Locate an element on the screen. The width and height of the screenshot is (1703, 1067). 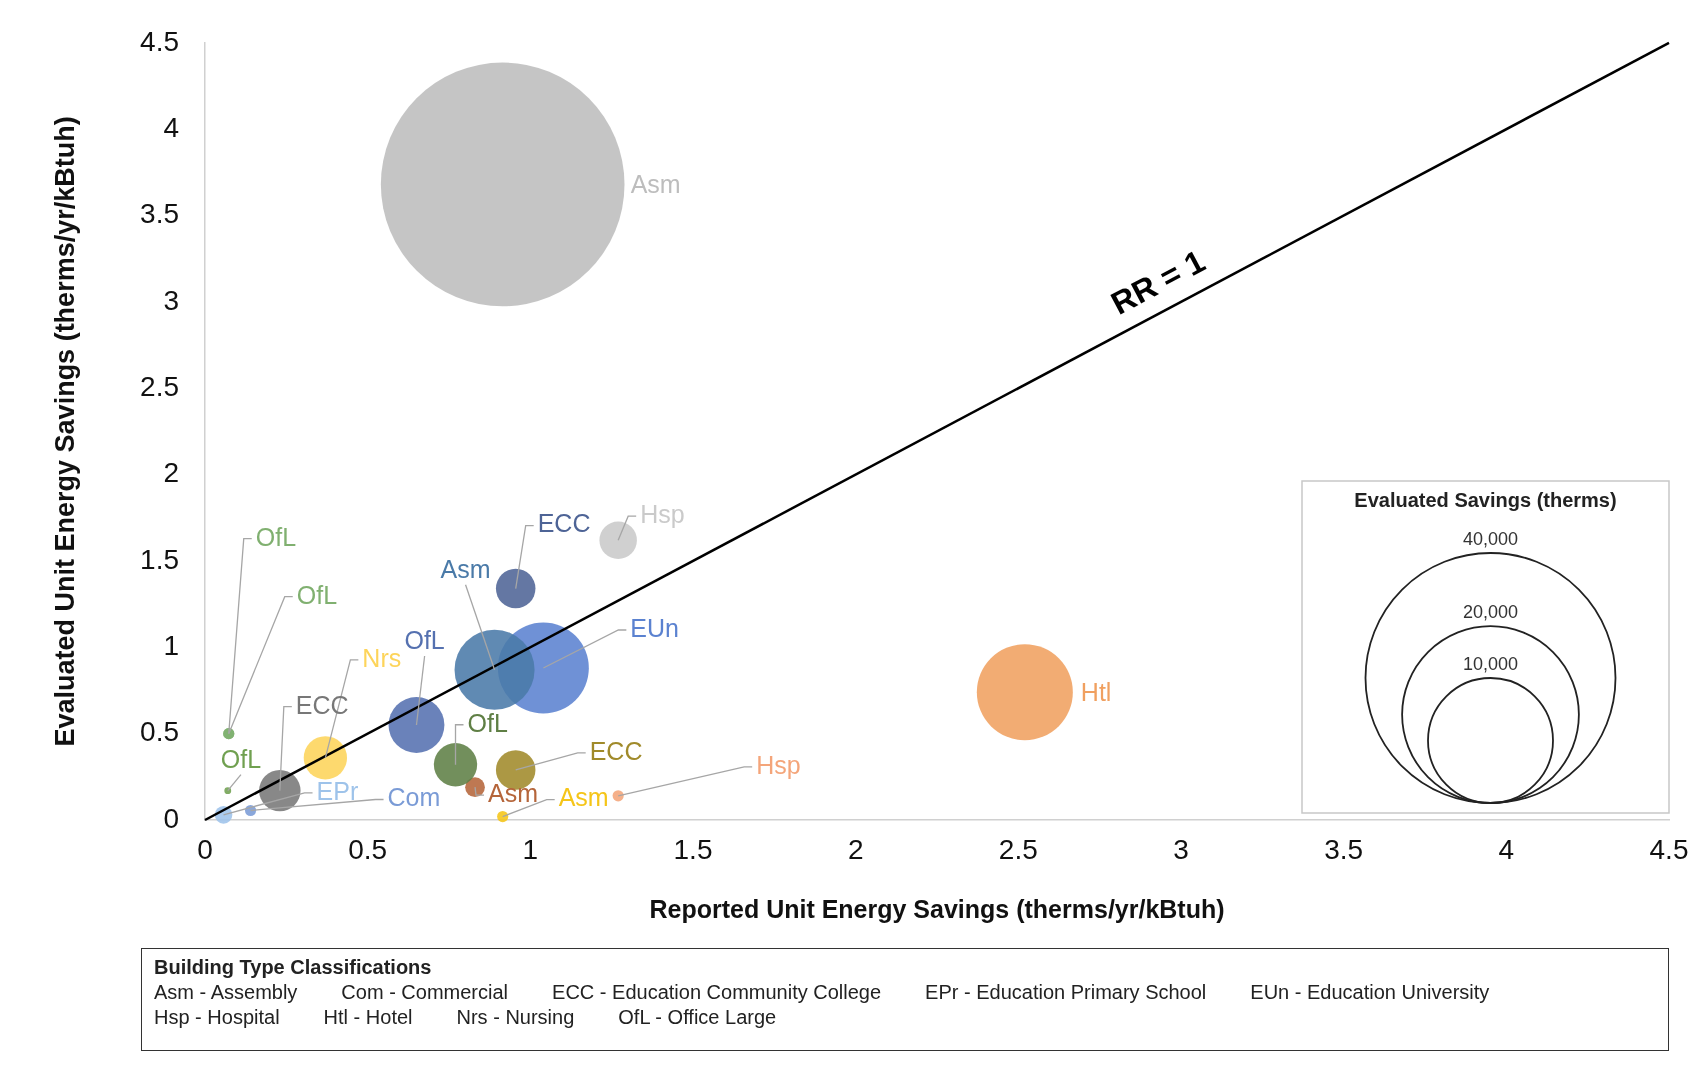
x-tick-label: 2 is located at coordinates (855, 849).